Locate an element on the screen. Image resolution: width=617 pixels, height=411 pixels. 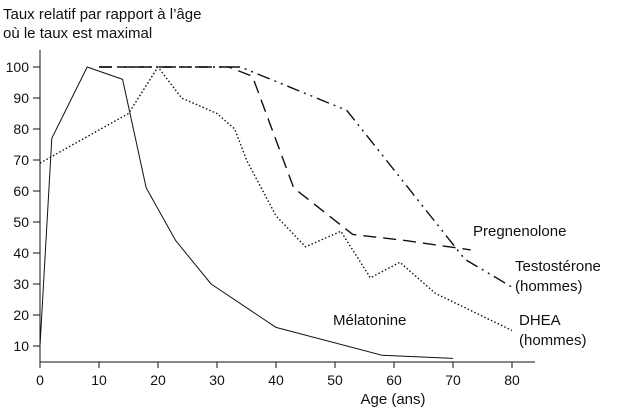
y-tick-label: 60 is located at coordinates (21, 191).